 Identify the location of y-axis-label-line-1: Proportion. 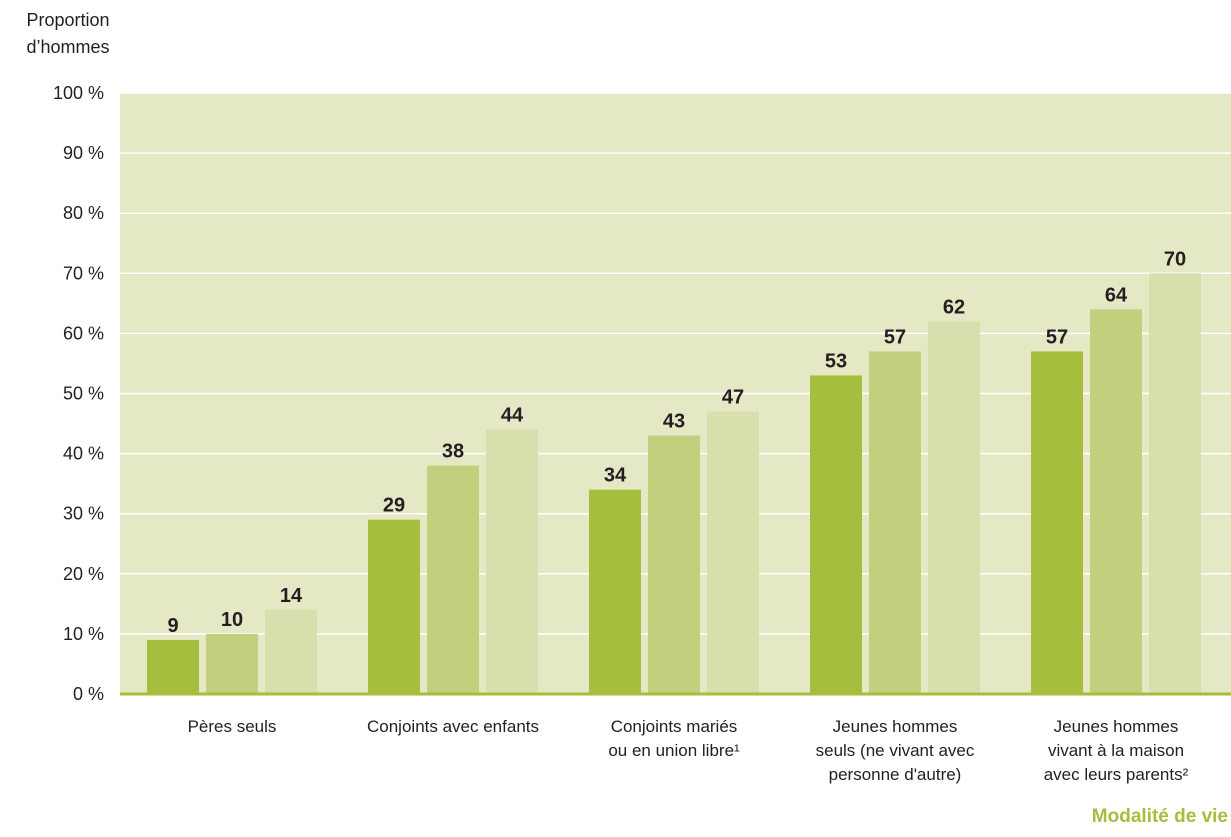
(67, 20).